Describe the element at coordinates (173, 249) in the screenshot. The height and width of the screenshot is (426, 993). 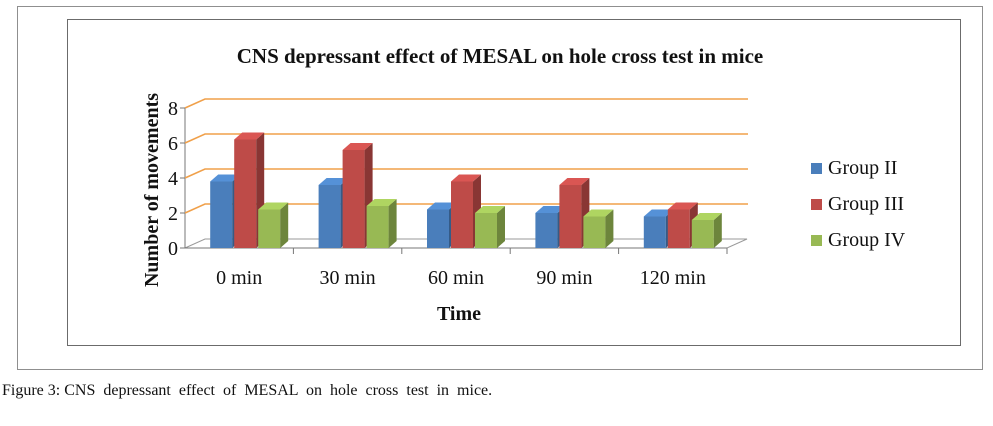
I see `y-tick-label: 0` at that location.